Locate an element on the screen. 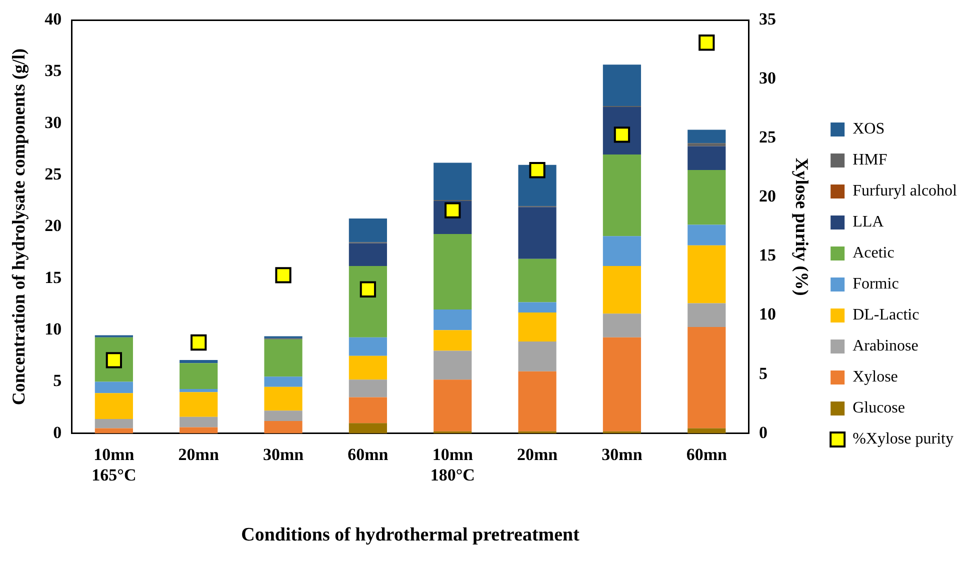  x-tick-label: 10mn 165°C is located at coordinates (114, 464).